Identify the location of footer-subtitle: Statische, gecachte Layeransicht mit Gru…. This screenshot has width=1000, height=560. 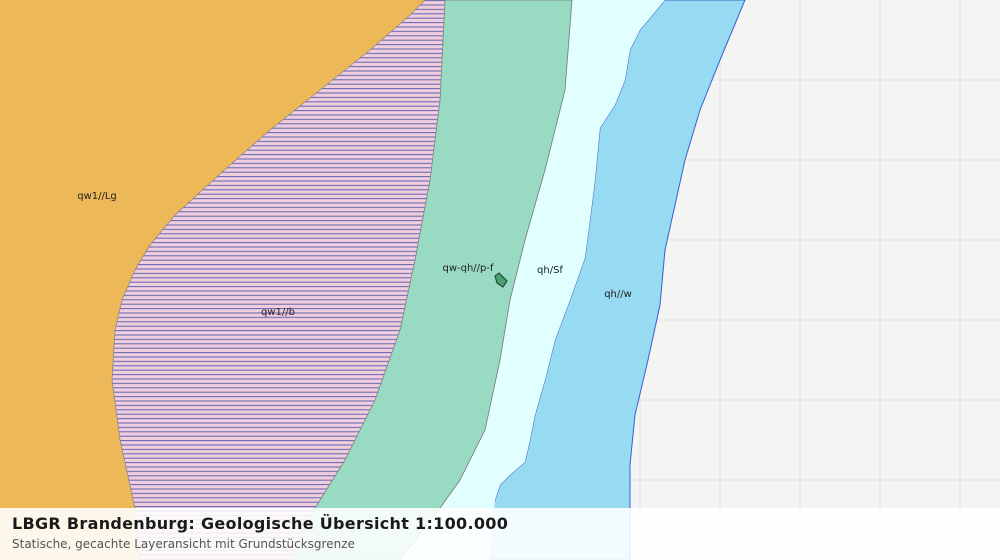
(183, 544).